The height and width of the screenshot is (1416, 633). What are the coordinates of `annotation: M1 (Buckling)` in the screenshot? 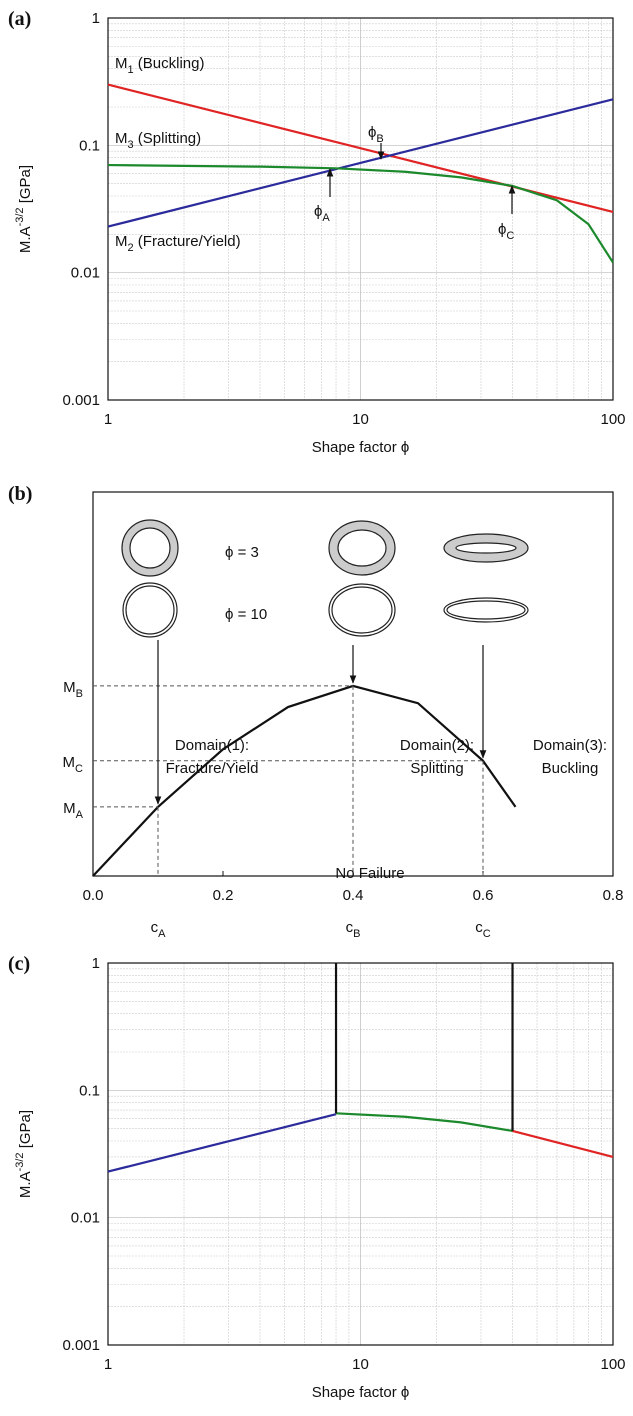 It's located at (159, 65).